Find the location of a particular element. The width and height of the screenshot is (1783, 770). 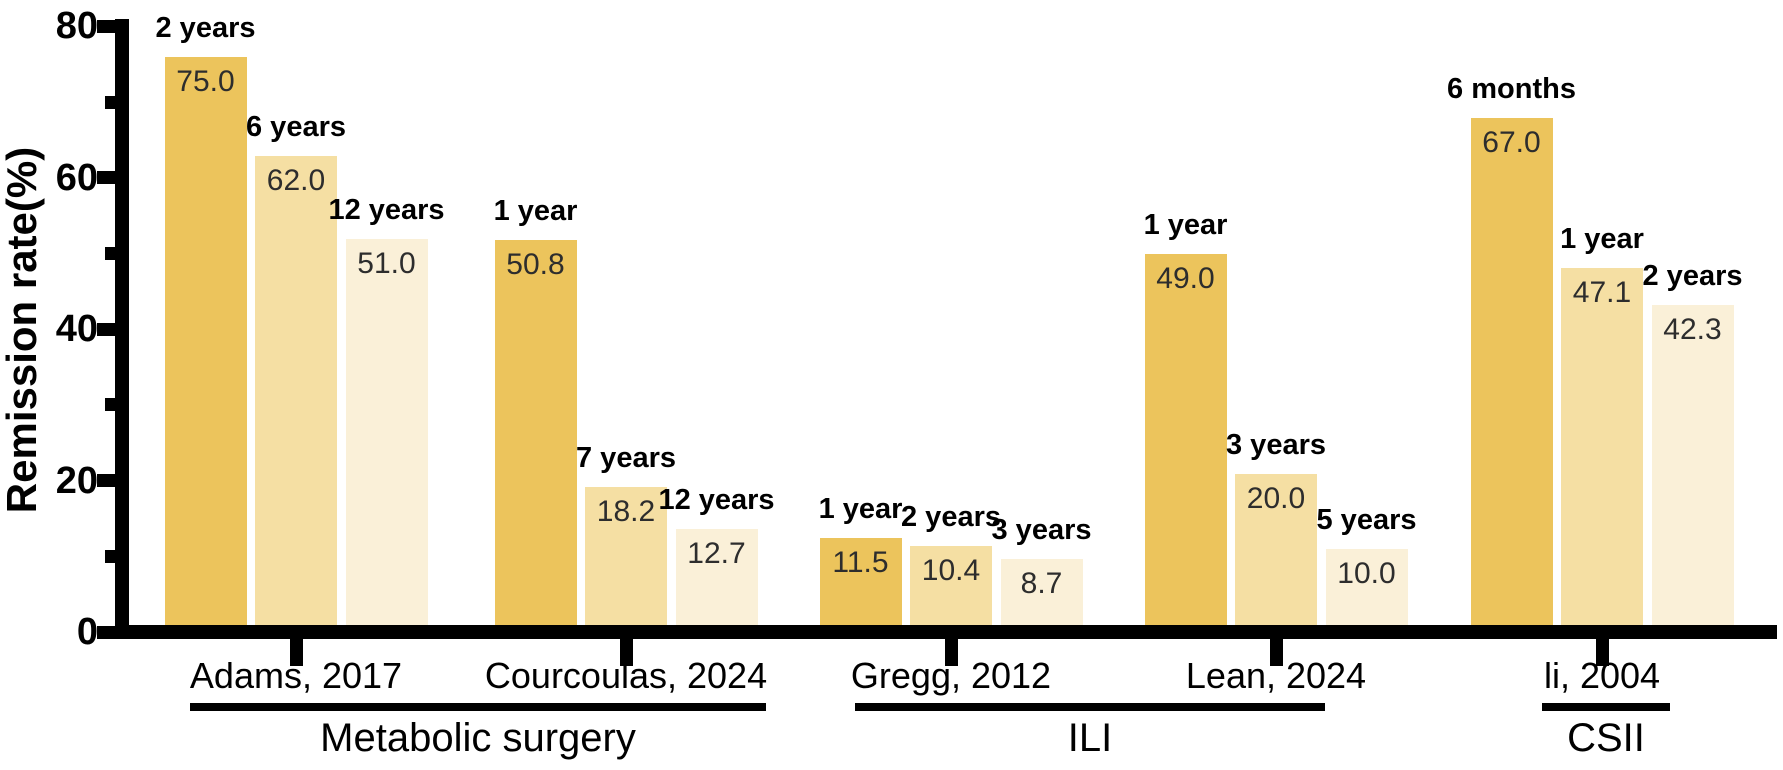

category-label: ILI is located at coordinates (1090, 738).